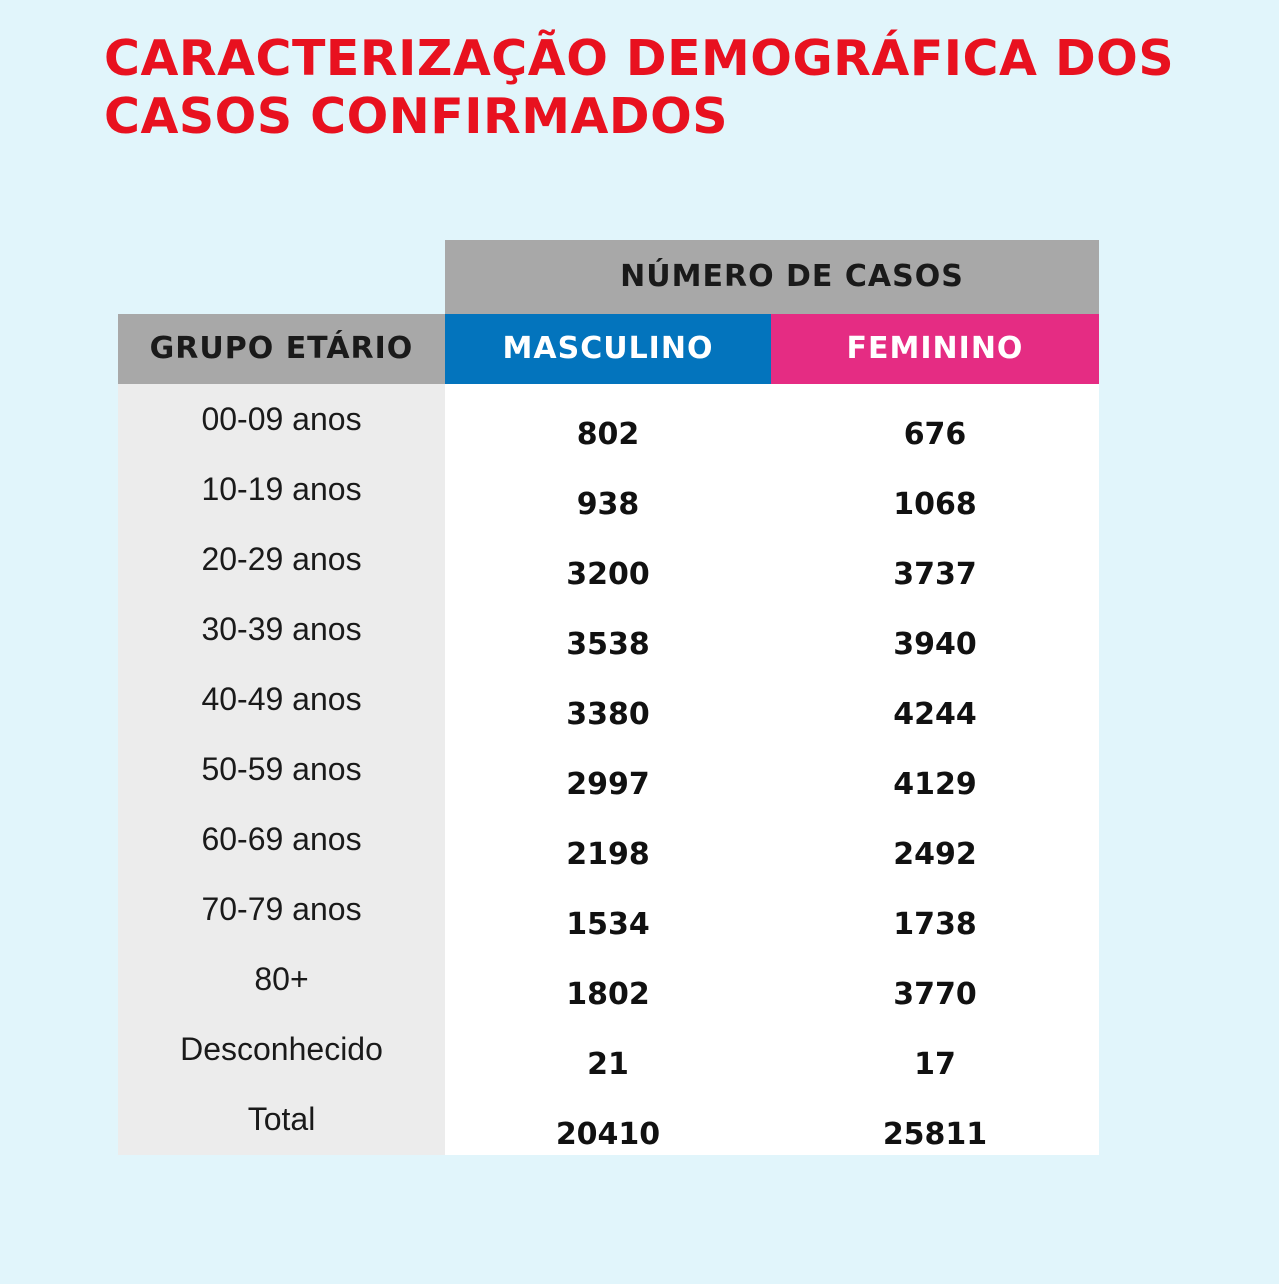 The width and height of the screenshot is (1279, 1284). I want to click on title-line-1: CARACTERIZAÇÃO DEMOGRÁFICA DOS, so click(639, 58).